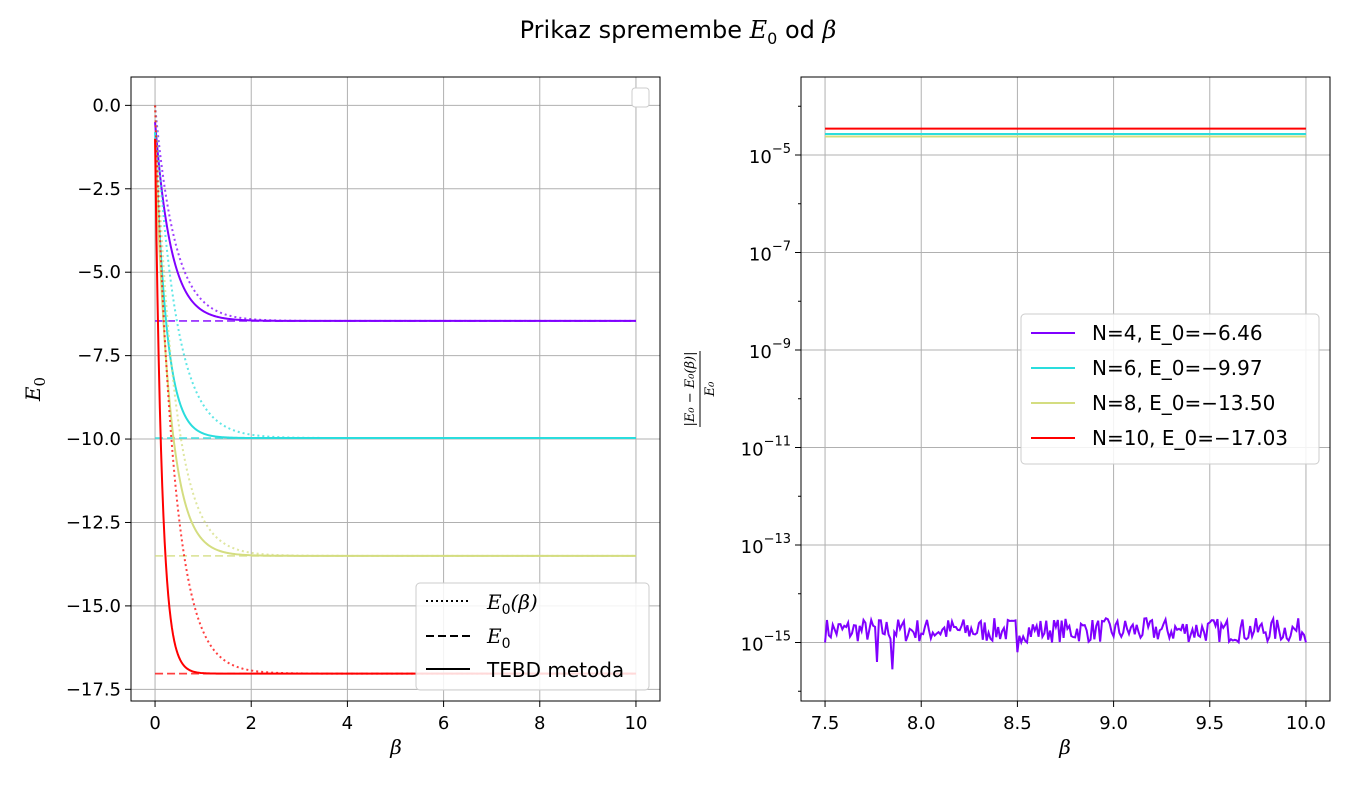 Image resolution: width=1357 pixels, height=787 pixels. What do you see at coordinates (1209, 723) in the screenshot?
I see `right-xtick-label: 9.5` at bounding box center [1209, 723].